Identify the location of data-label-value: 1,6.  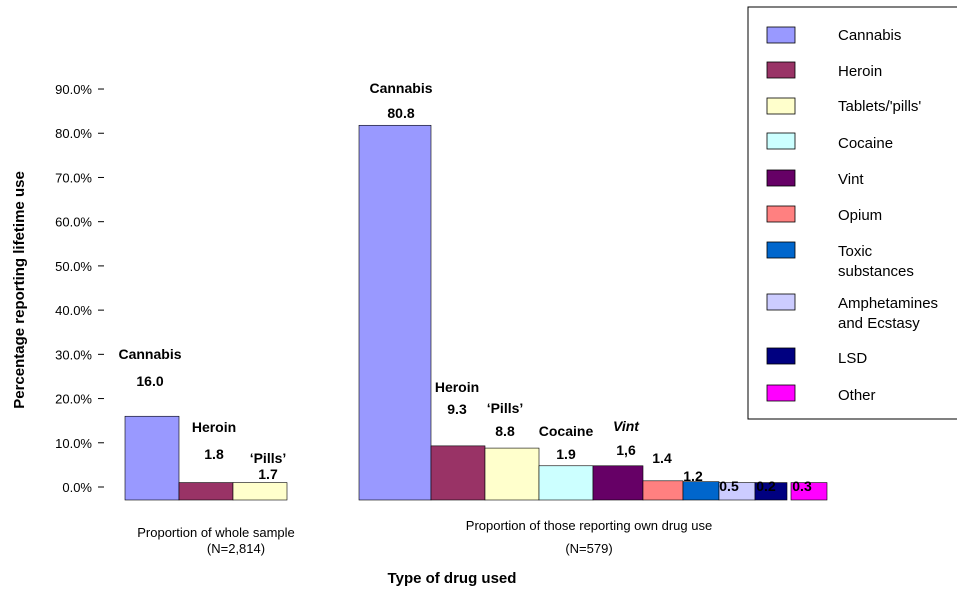
(626, 450).